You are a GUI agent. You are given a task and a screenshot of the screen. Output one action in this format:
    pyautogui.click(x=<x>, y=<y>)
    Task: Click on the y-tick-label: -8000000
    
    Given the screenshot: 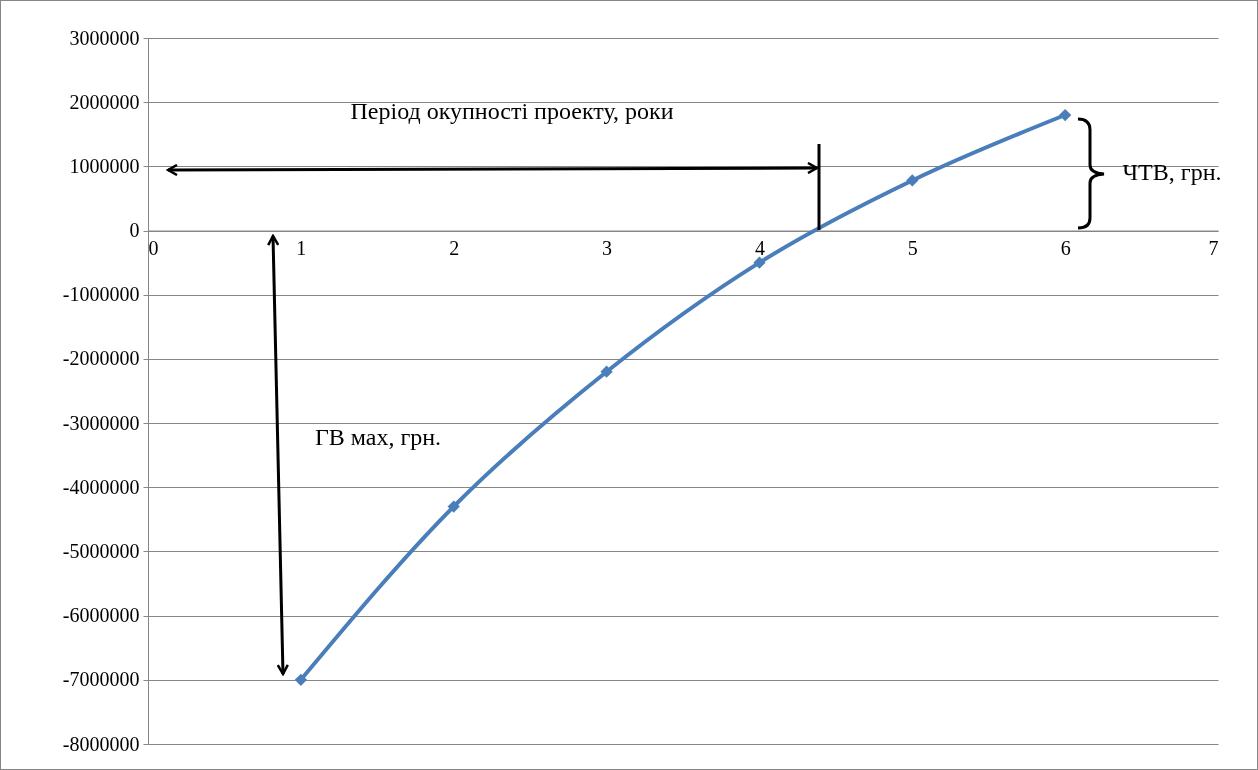 What is the action you would take?
    pyautogui.click(x=101, y=743)
    